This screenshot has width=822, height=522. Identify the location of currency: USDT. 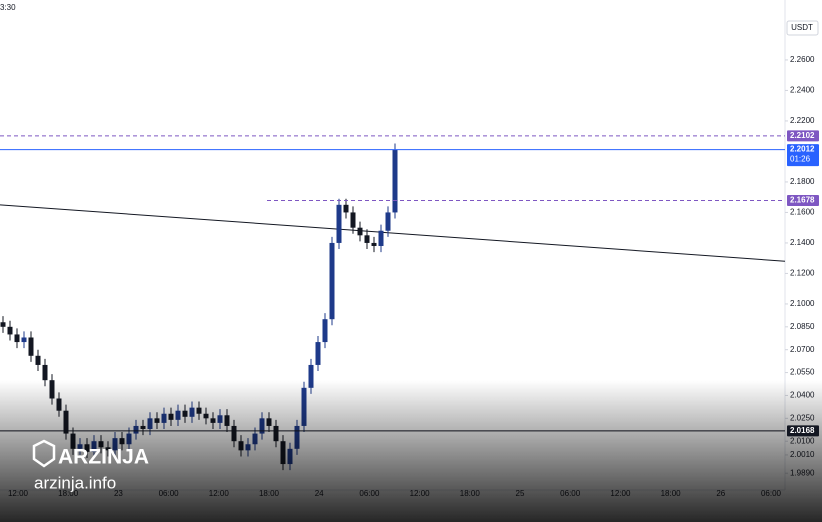
(802, 27).